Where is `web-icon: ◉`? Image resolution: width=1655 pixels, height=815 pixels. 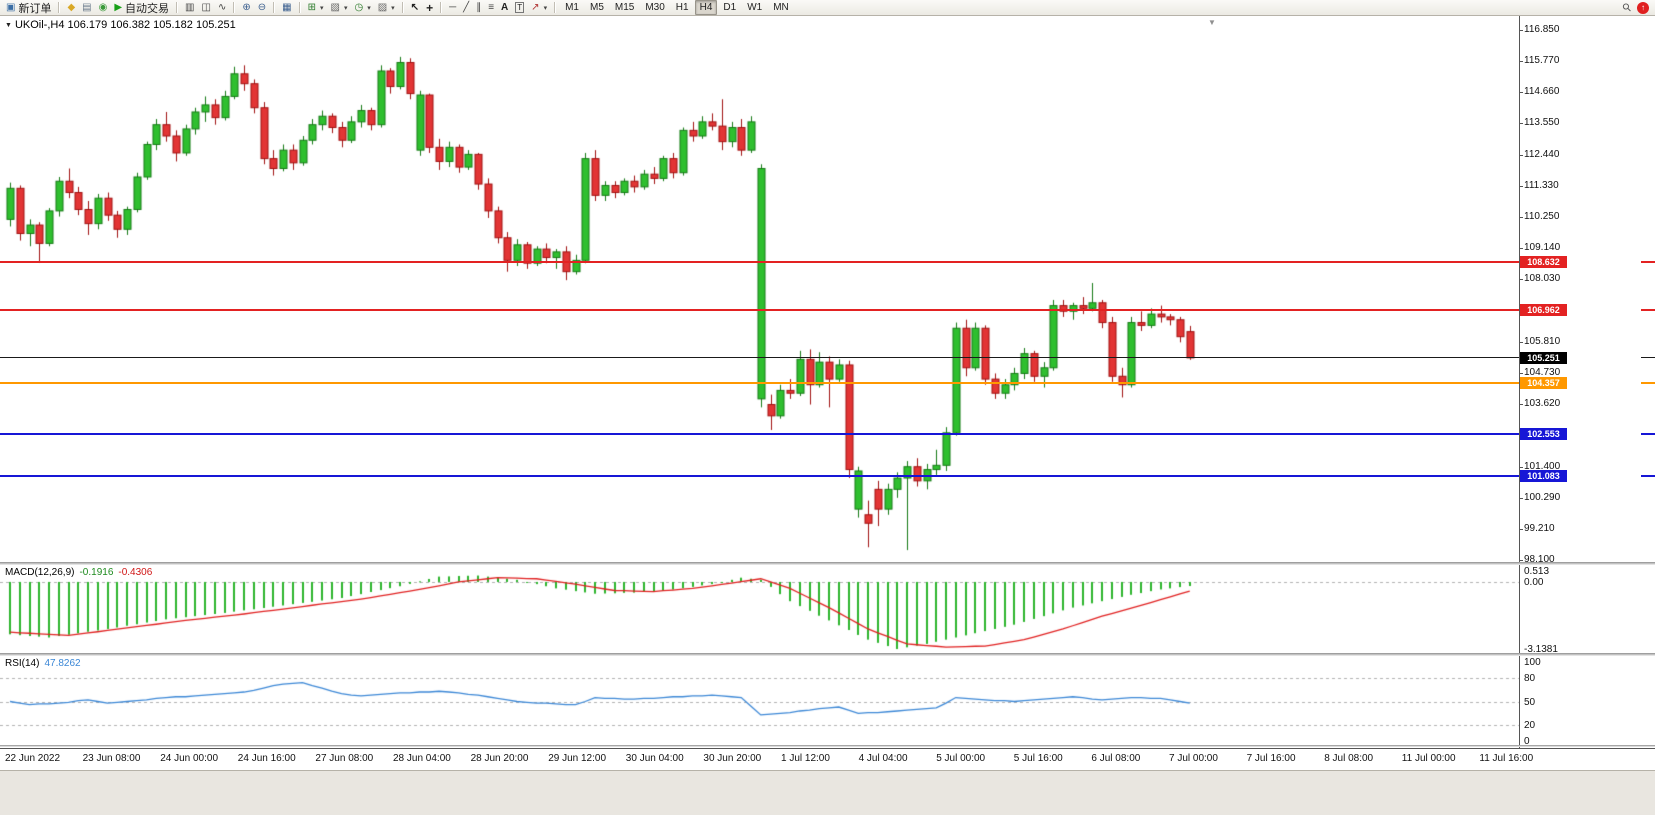
web-icon: ◉ is located at coordinates (103, 7).